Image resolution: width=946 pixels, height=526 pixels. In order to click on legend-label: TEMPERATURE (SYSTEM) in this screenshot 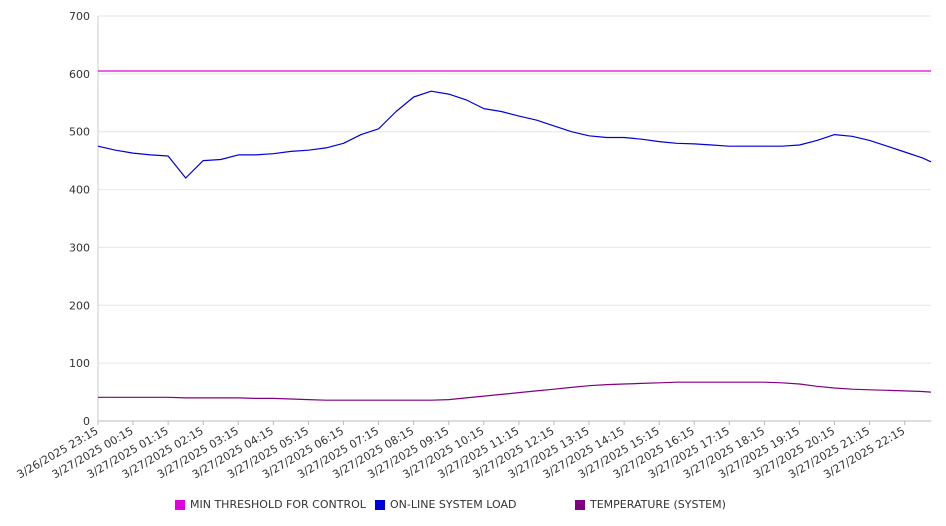, I will do `click(658, 504)`.